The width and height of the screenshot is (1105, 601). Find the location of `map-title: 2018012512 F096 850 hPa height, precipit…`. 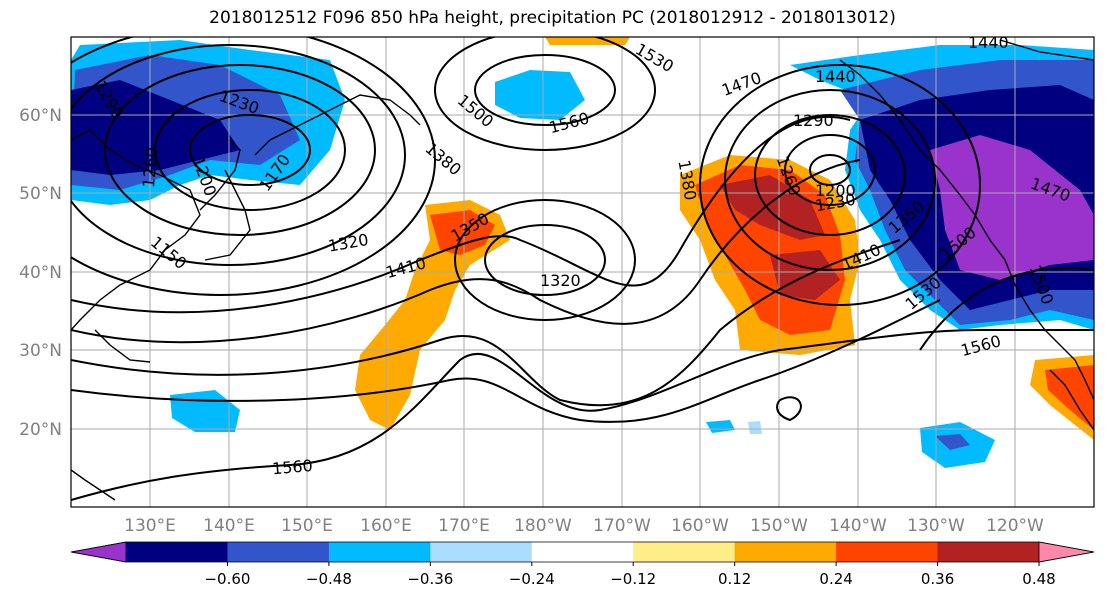

map-title: 2018012512 F096 850 hPa height, precipit… is located at coordinates (552, 18).